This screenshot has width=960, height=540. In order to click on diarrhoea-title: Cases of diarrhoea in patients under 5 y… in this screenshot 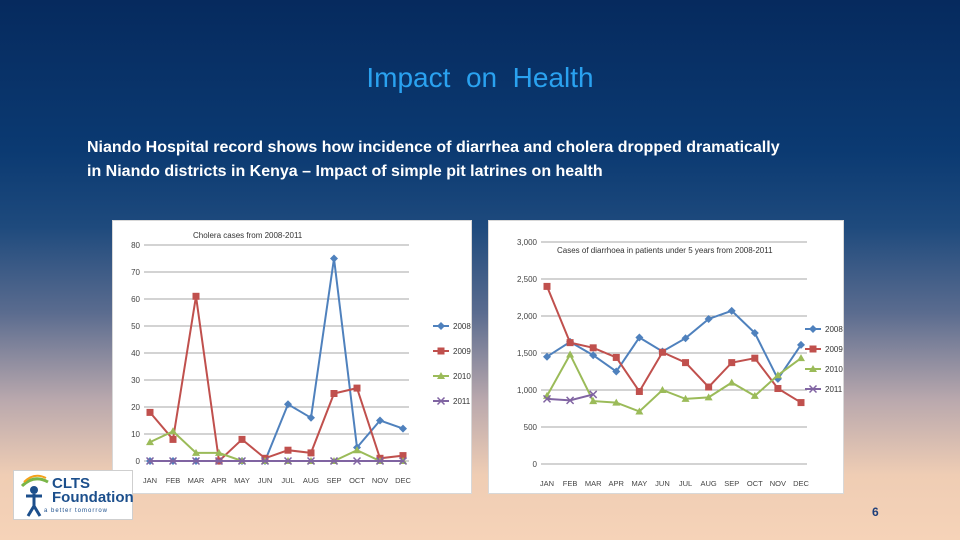, I will do `click(665, 250)`.